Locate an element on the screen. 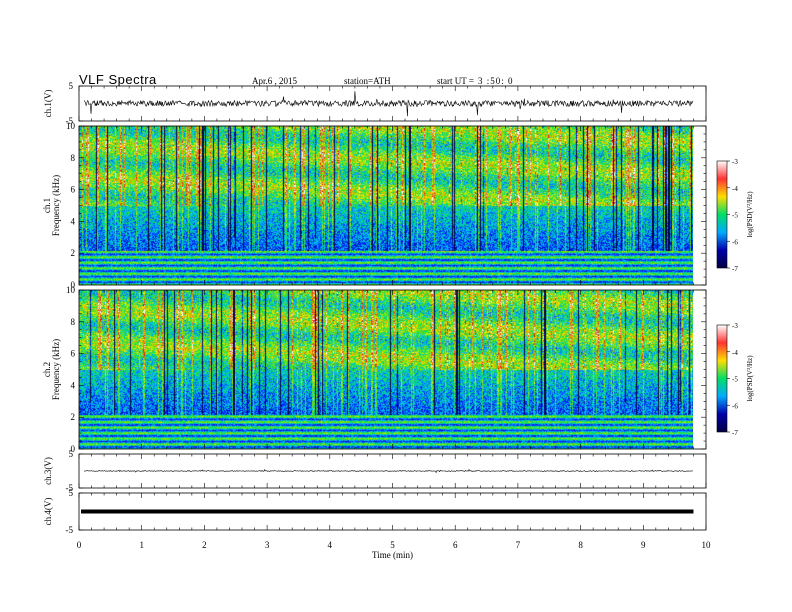  ch2-colorbar is located at coordinates (722, 378).